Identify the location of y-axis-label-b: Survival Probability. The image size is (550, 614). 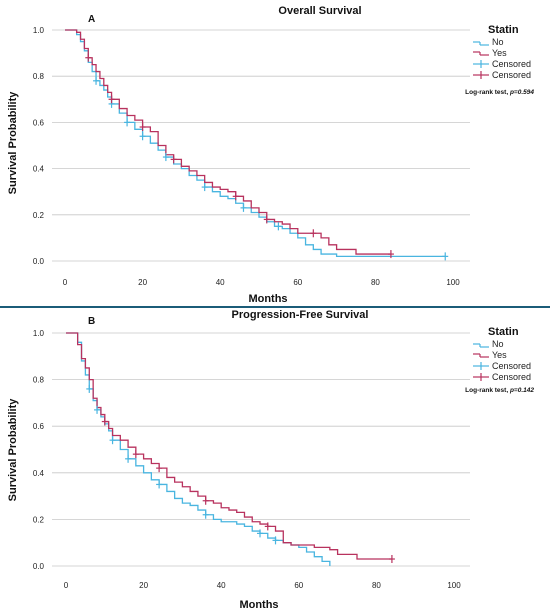
(13, 450).